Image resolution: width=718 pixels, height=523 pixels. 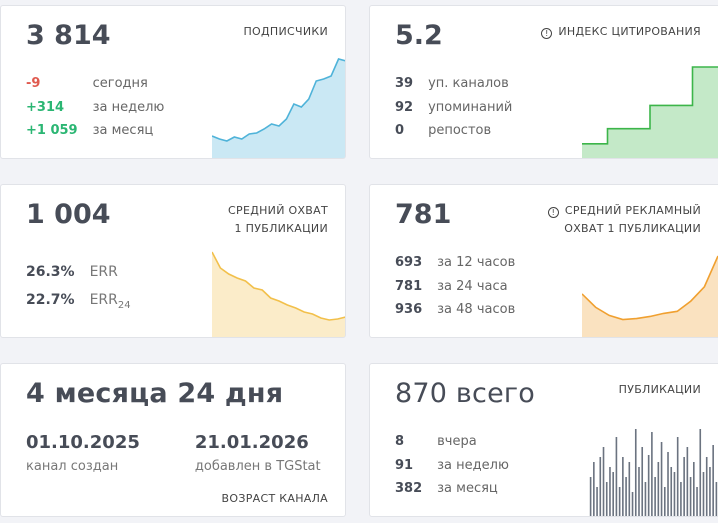 I want to click on stat-label-text: вчера, so click(x=457, y=441).